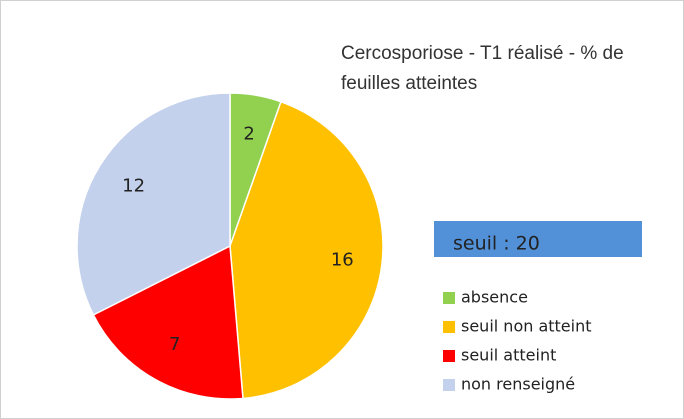  I want to click on legend-label: absence, so click(494, 297).